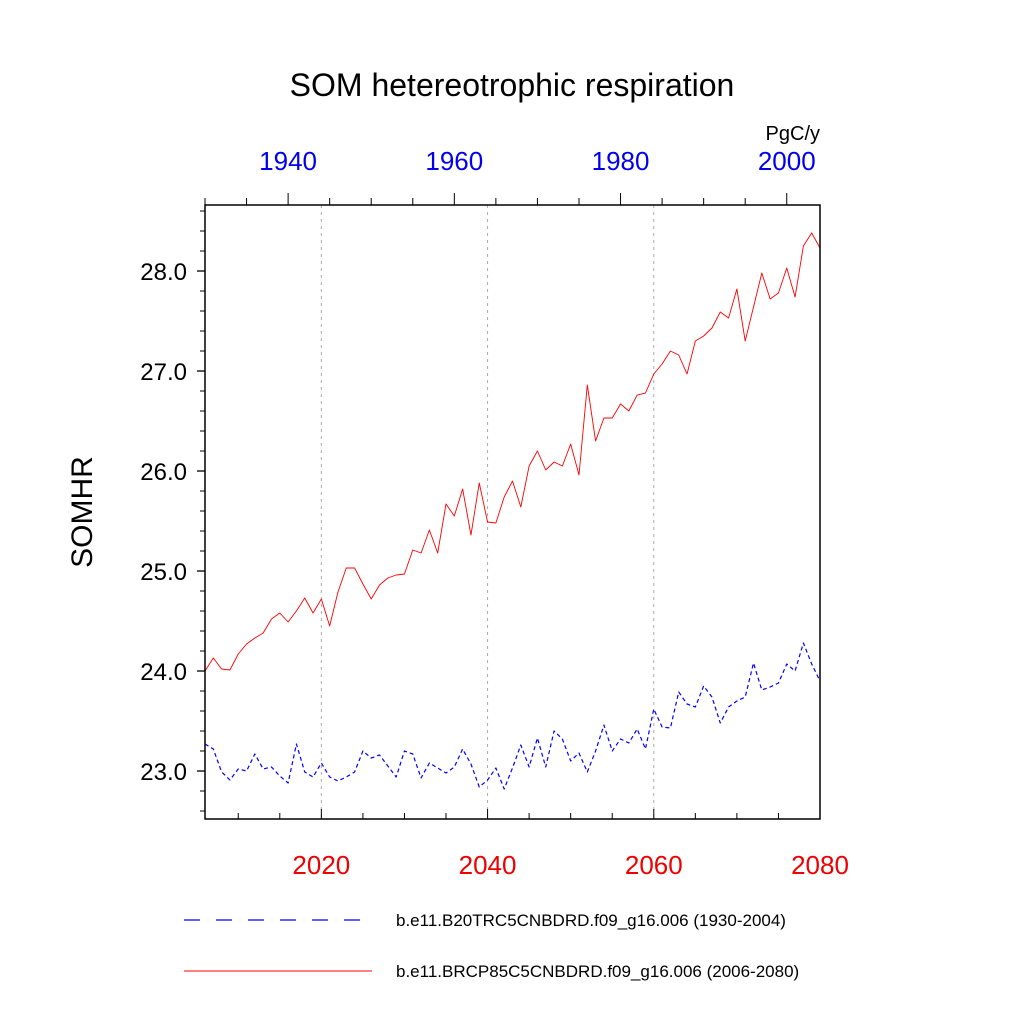 The image size is (1024, 1024). I want to click on y-tick-label-28.0: 28.0, so click(163, 272).